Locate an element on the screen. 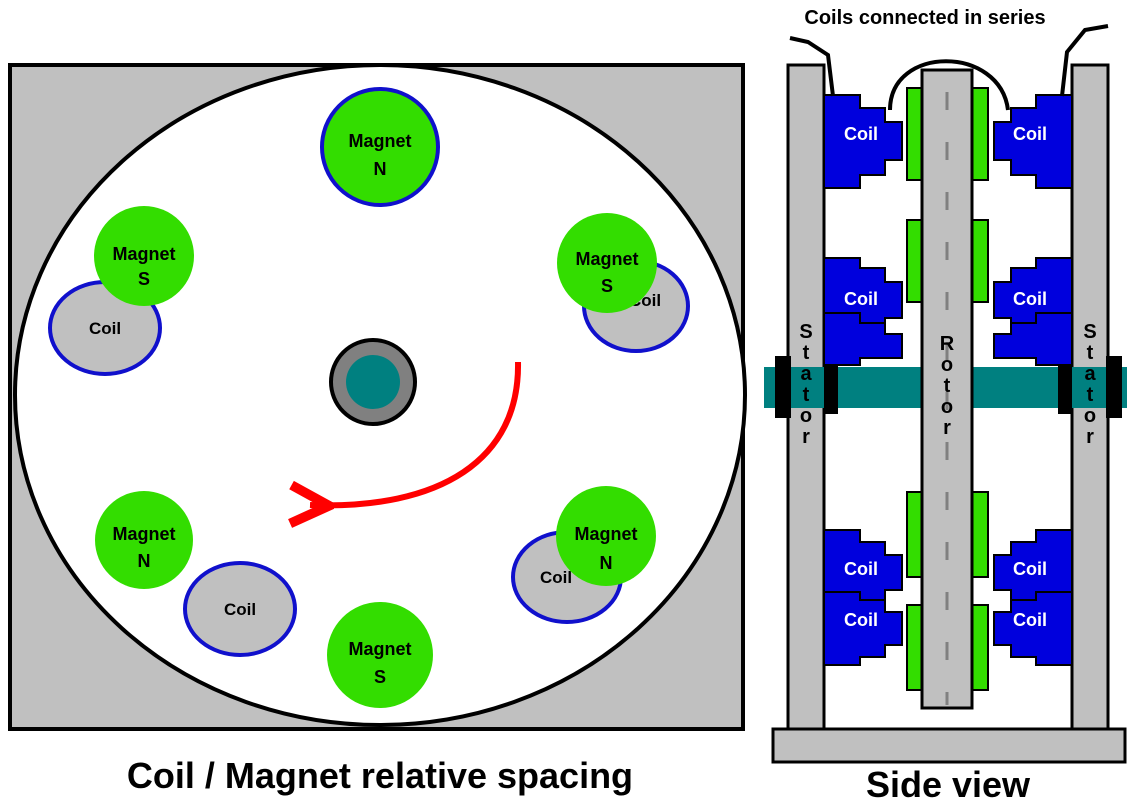 The width and height of the screenshot is (1127, 802). coil: Coil is located at coordinates (240, 609).